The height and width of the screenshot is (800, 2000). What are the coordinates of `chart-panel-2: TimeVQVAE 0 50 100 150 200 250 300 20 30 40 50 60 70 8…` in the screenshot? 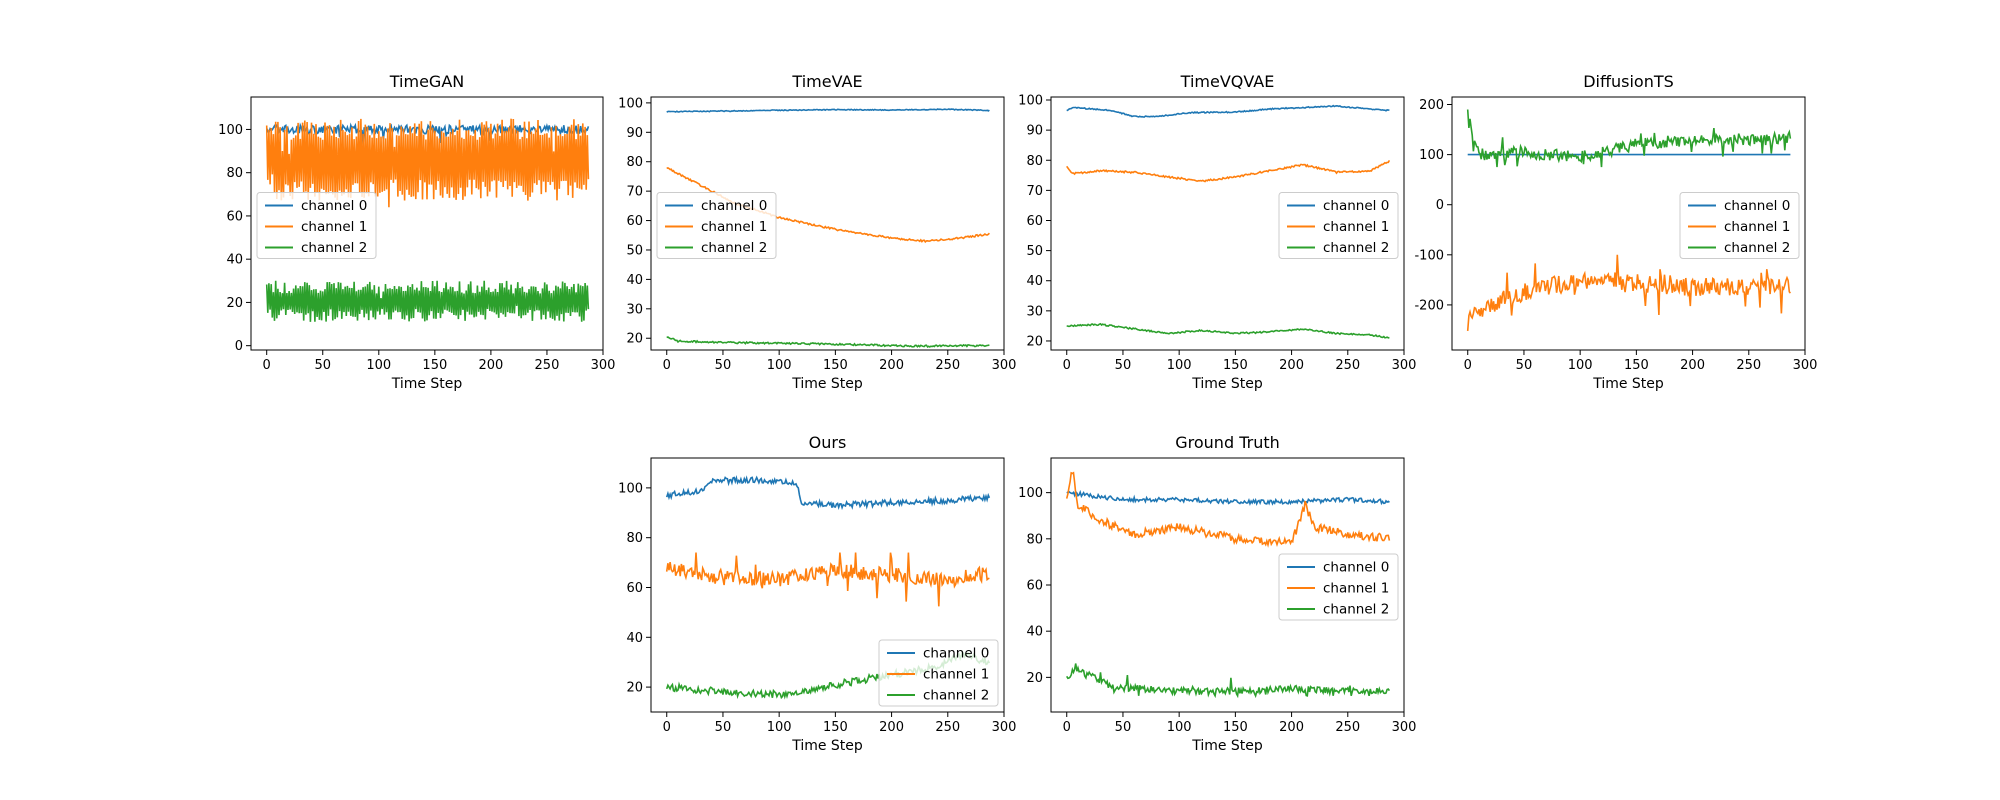 It's located at (1217, 232).